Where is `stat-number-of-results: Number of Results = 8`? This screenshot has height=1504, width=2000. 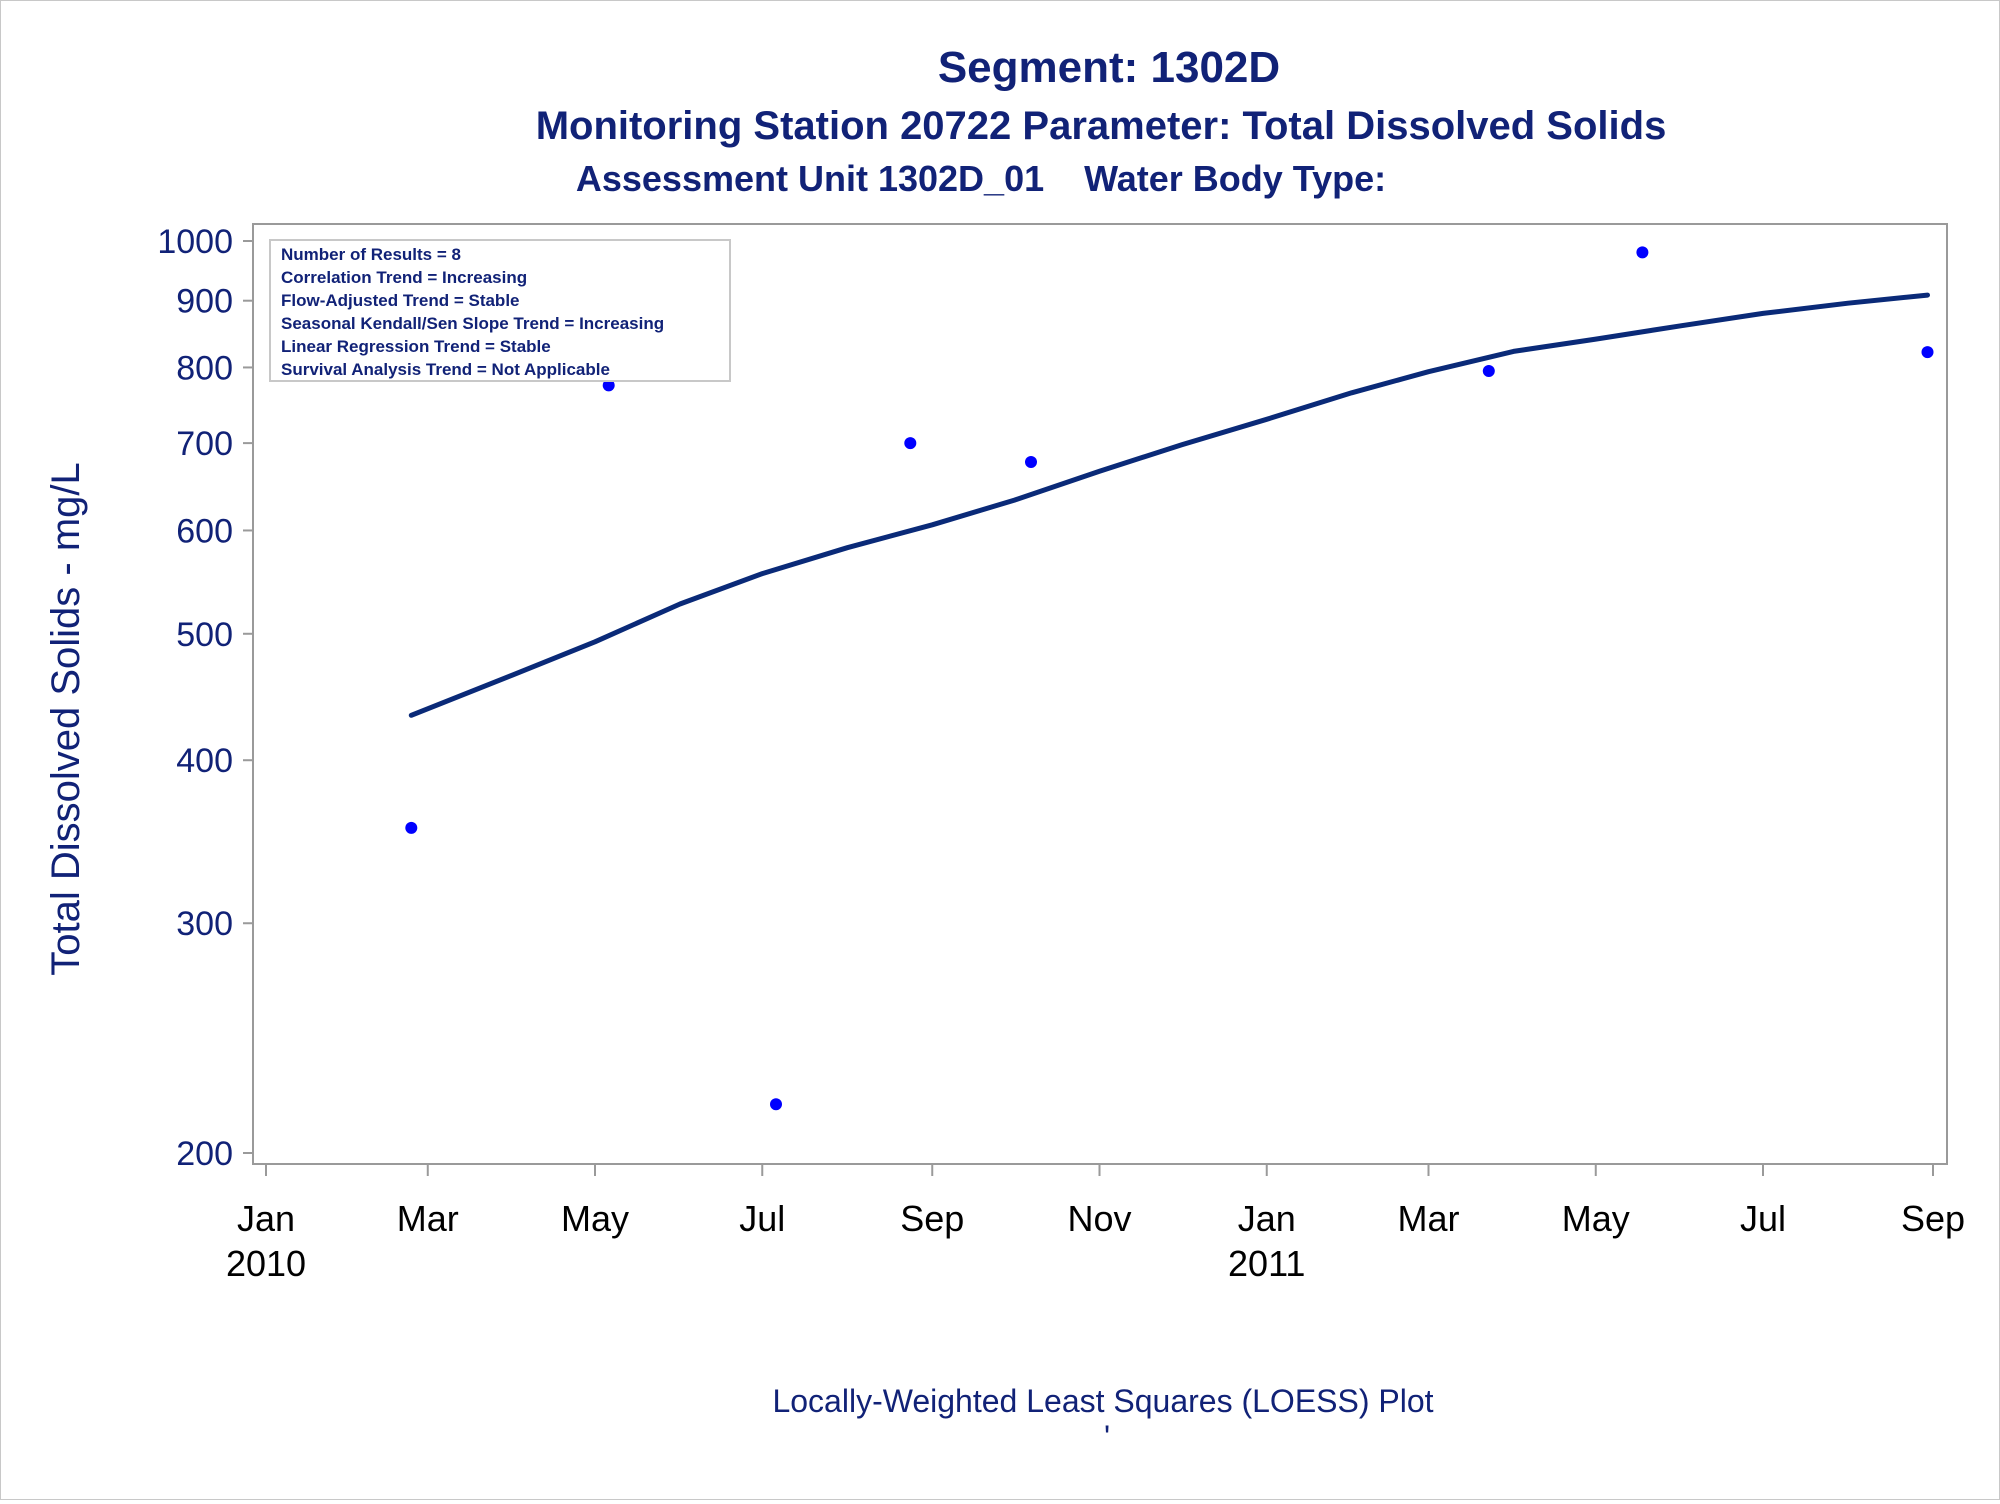
stat-number-of-results: Number of Results = 8 is located at coordinates (371, 254).